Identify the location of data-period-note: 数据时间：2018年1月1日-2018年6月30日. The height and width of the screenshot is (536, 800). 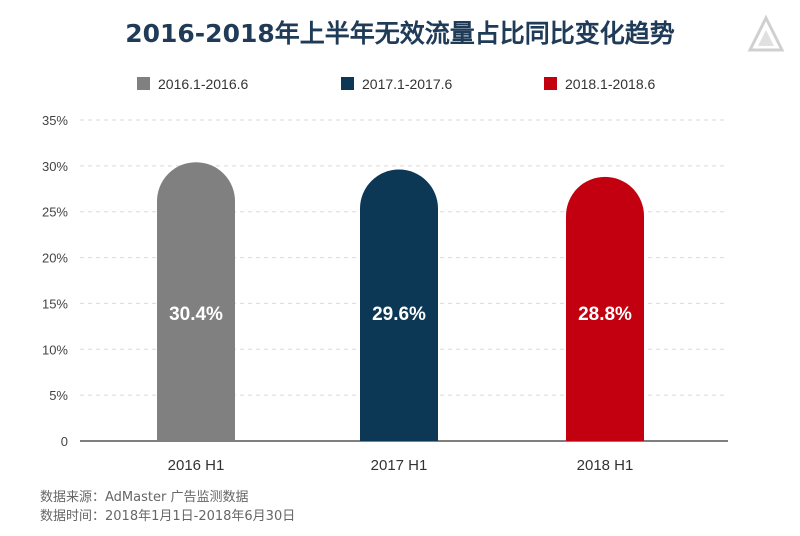
(168, 516).